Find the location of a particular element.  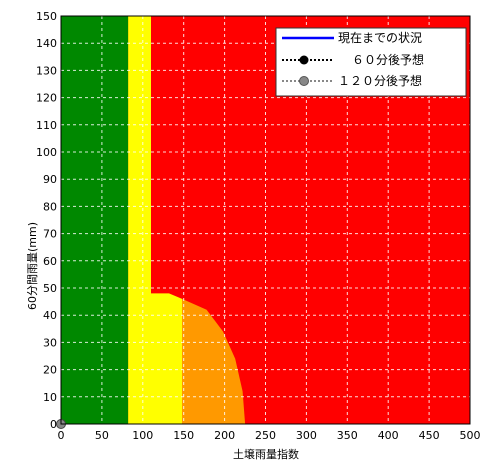

y-tick-label: 100 is located at coordinates (46, 152).